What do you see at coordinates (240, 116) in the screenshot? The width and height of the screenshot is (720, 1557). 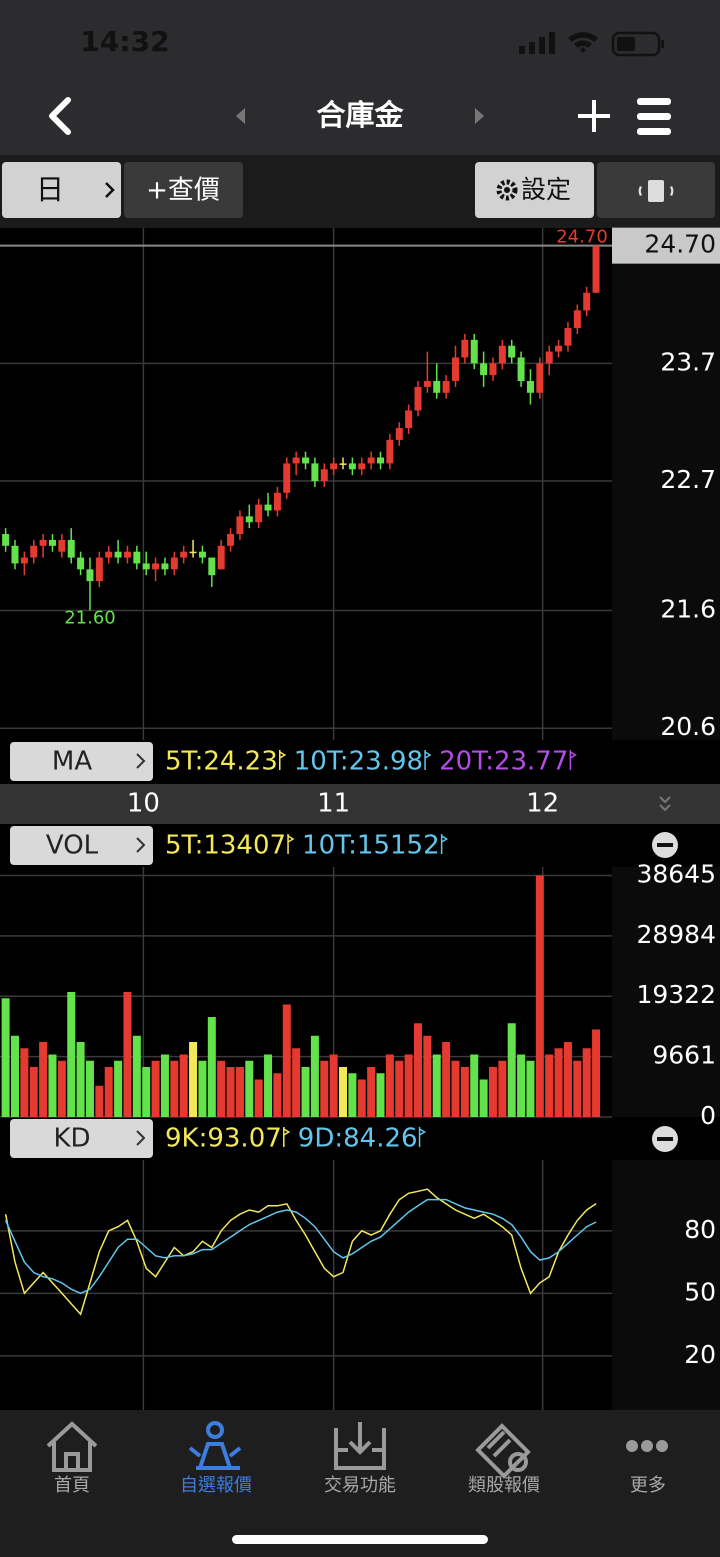 I see `prev-stock` at bounding box center [240, 116].